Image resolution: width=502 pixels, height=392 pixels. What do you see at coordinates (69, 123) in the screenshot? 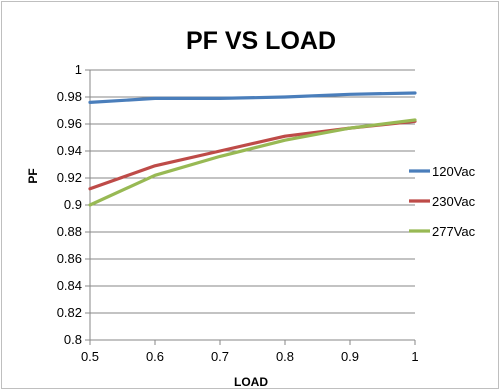
I see `y-tick-label: 0.96` at bounding box center [69, 123].